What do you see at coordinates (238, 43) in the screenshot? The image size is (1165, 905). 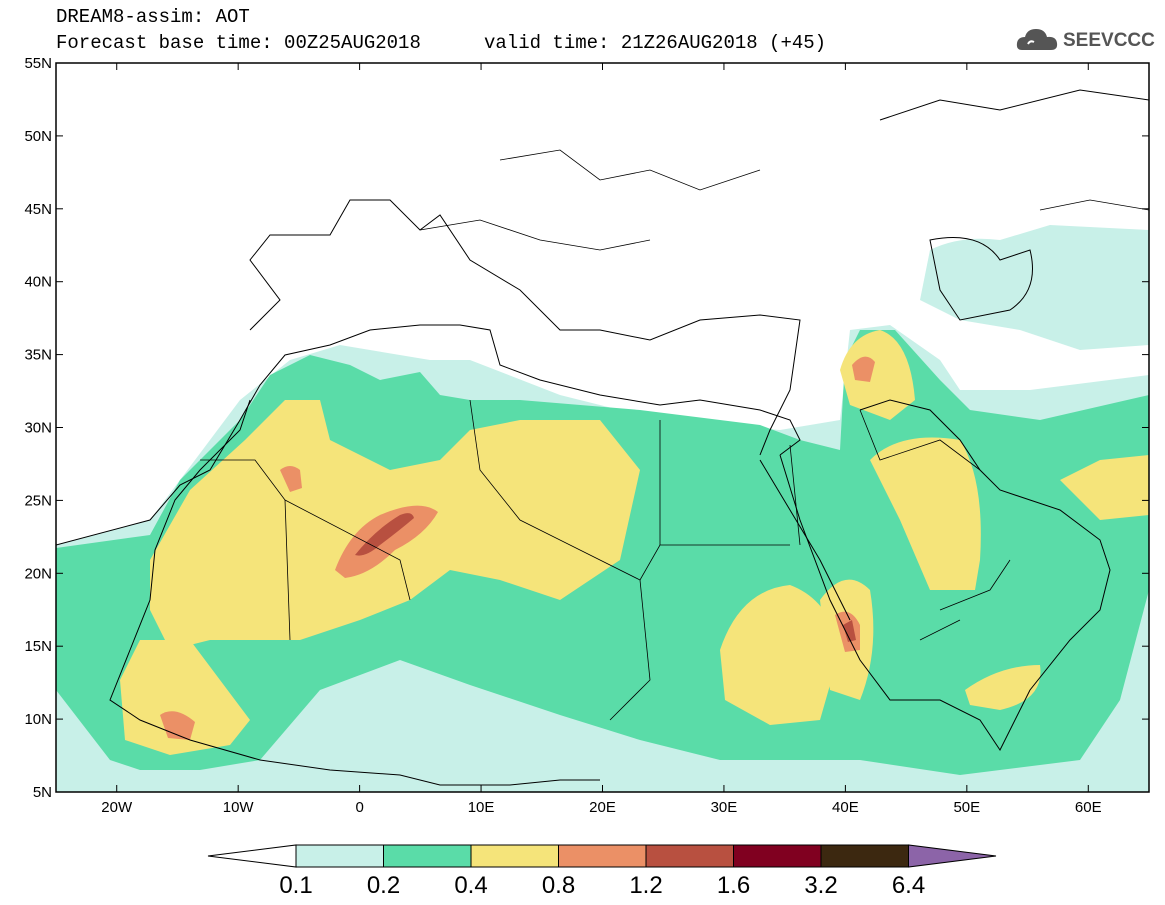 I see `forecast-base-time: Forecast base time: 00Z25AUG2018` at bounding box center [238, 43].